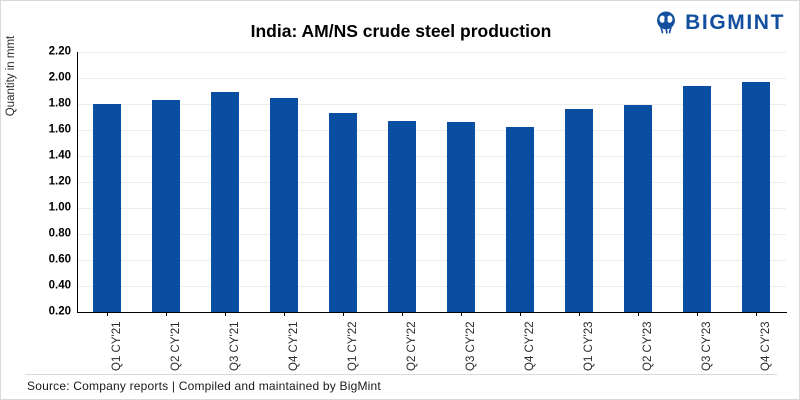 This screenshot has height=400, width=800. What do you see at coordinates (401, 31) in the screenshot?
I see `chart-title: India: AM/NS crude steel production` at bounding box center [401, 31].